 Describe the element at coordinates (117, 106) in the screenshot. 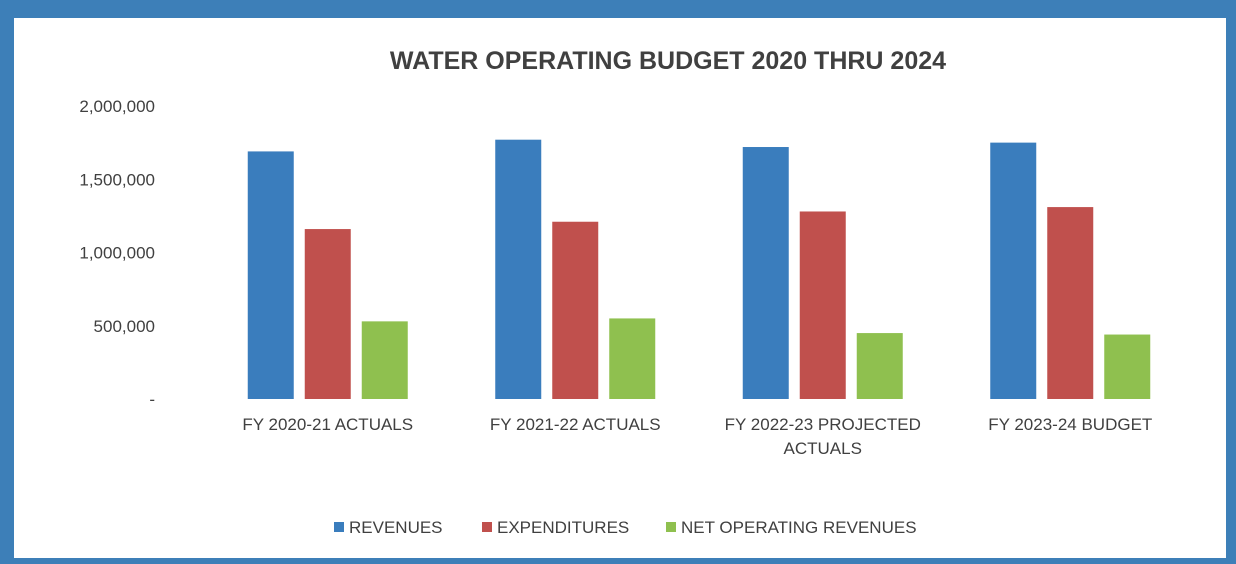

I see `y-tick-label: 2,000,000` at that location.